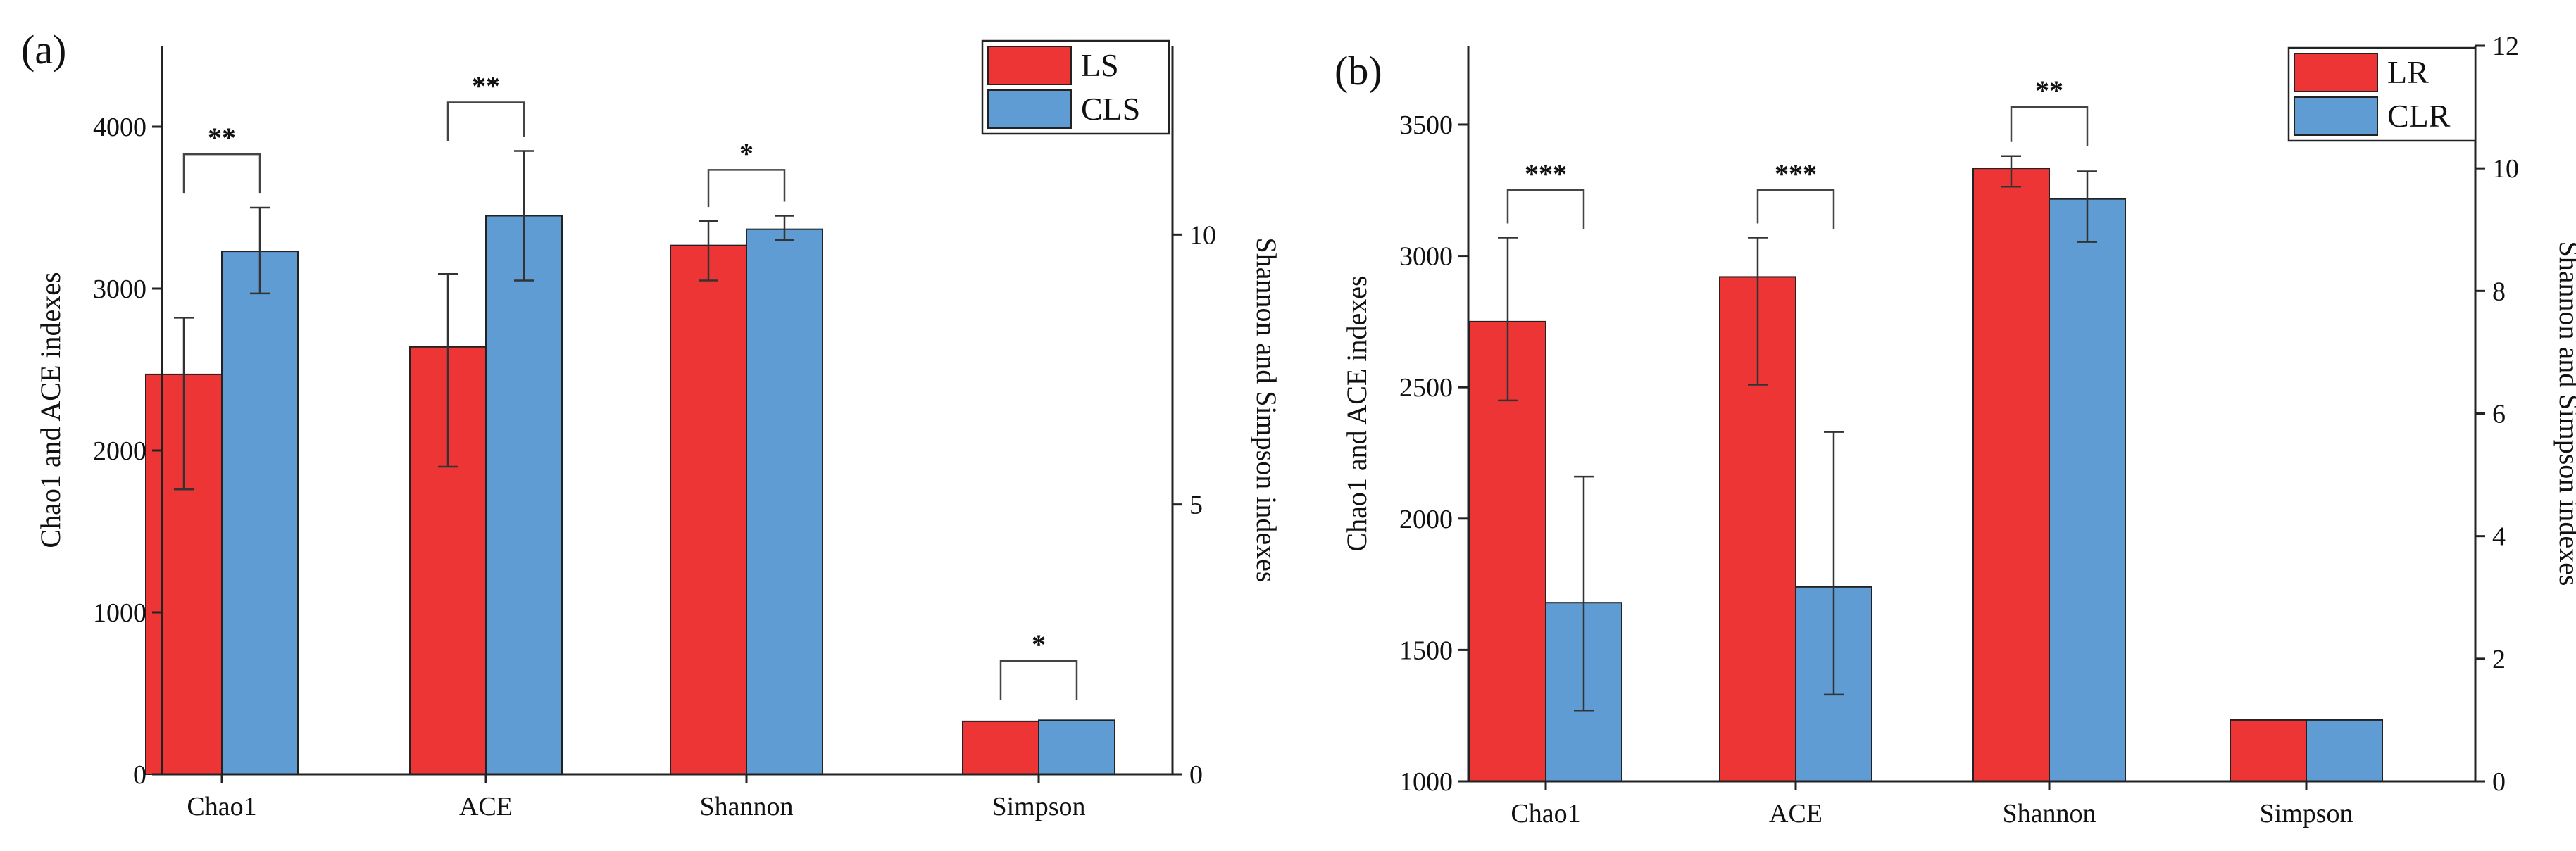 The image size is (2576, 851). I want to click on legend-swatch-clr, so click(2336, 116).